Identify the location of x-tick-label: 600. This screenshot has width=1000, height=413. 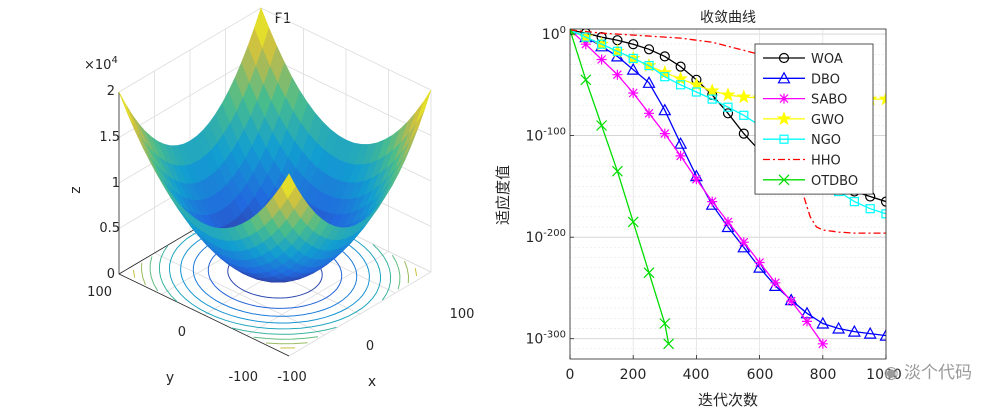
(760, 375).